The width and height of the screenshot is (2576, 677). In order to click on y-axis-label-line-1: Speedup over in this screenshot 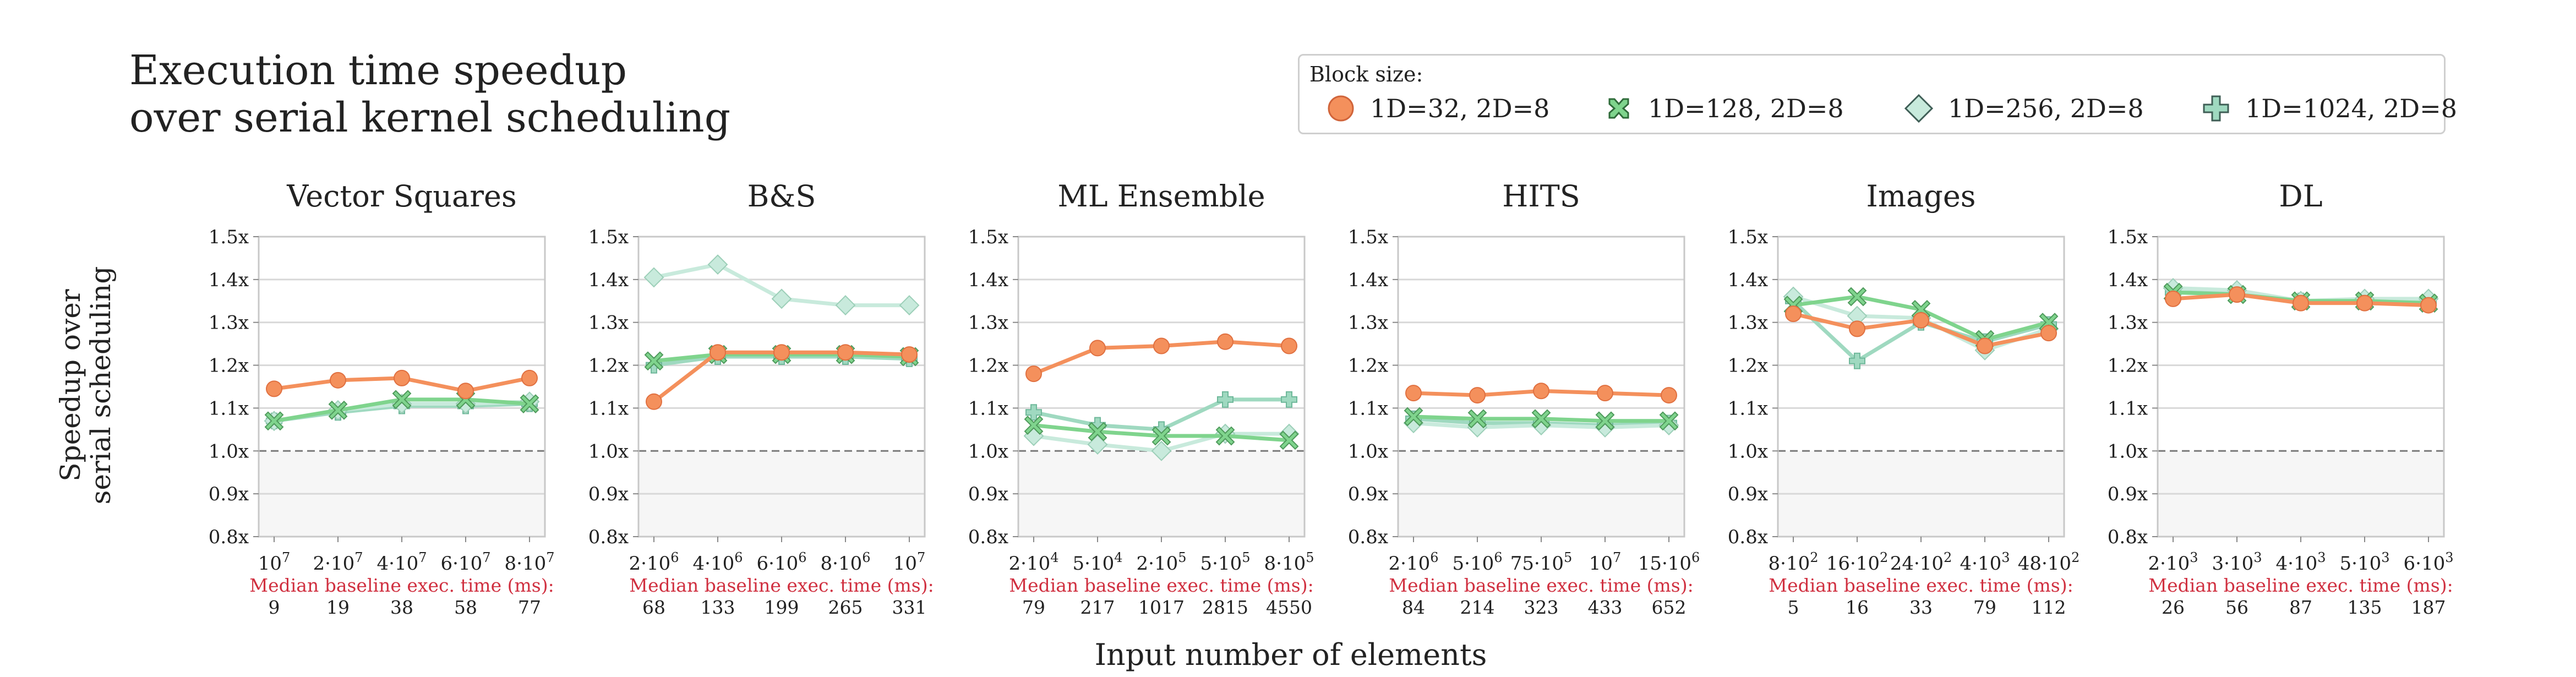, I will do `click(70, 385)`.